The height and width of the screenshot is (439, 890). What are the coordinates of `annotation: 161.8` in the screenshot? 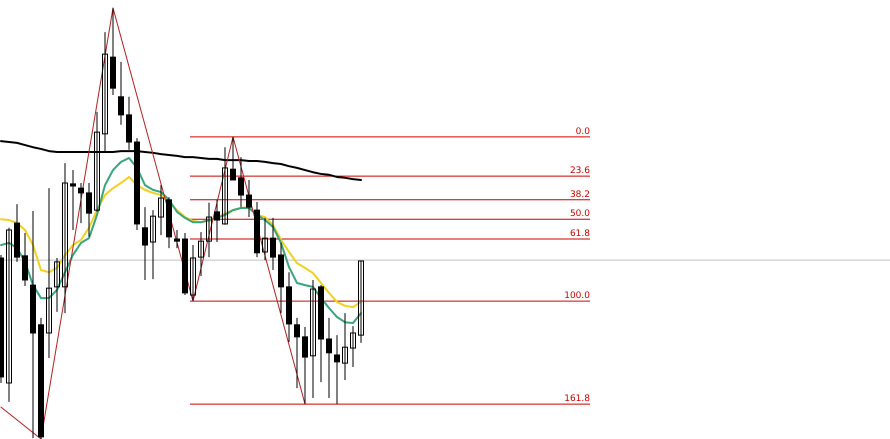 It's located at (577, 399).